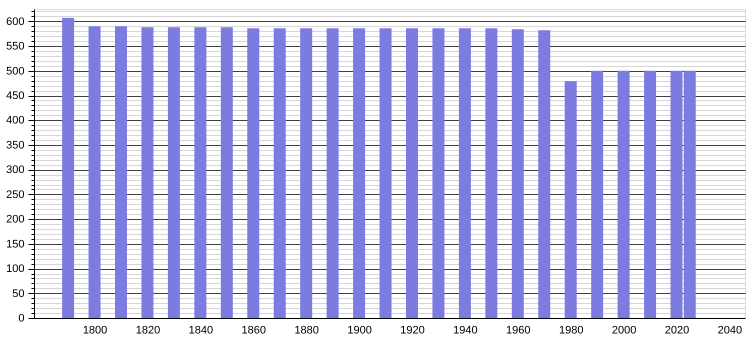 This screenshot has width=750, height=340. Describe the element at coordinates (201, 330) in the screenshot. I see `x-tick-label: 1840` at that location.